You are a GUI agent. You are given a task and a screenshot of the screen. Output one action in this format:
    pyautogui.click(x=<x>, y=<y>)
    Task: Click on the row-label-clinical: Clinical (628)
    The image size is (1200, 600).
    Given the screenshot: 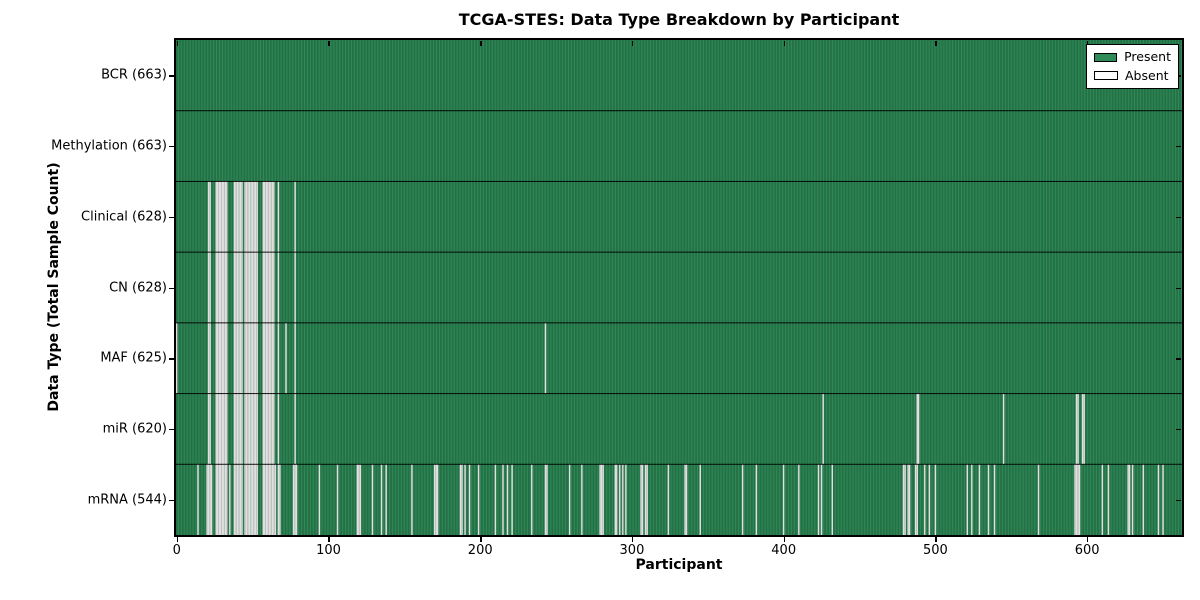 What is the action you would take?
    pyautogui.click(x=124, y=217)
    